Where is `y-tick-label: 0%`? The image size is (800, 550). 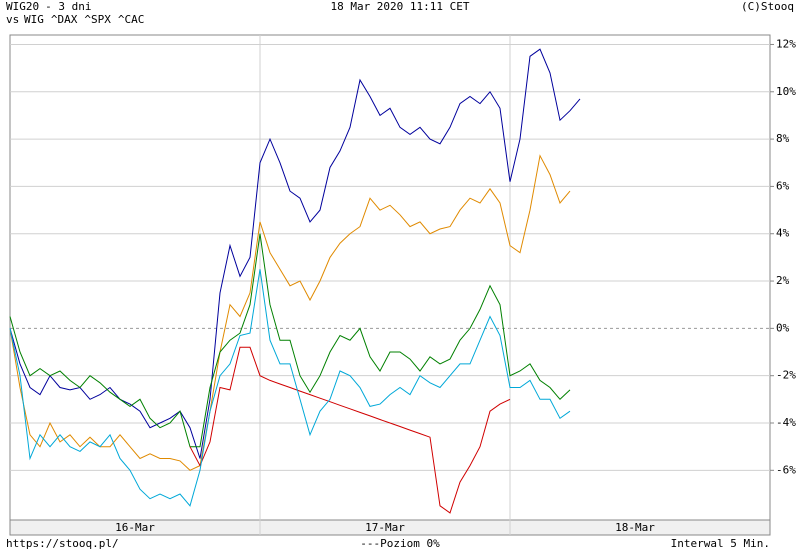 y-tick-label: 0% is located at coordinates (783, 327).